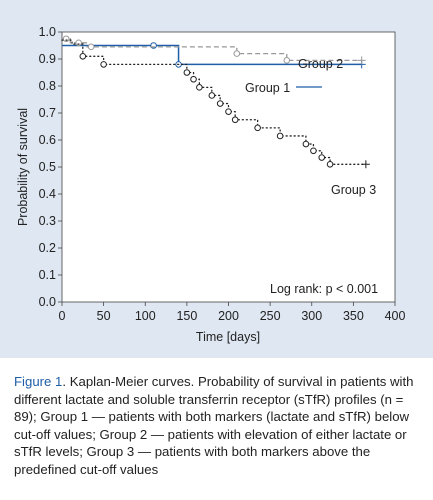 Image resolution: width=433 pixels, height=500 pixels. I want to click on y-axis-label: Probability of survival, so click(23, 167).